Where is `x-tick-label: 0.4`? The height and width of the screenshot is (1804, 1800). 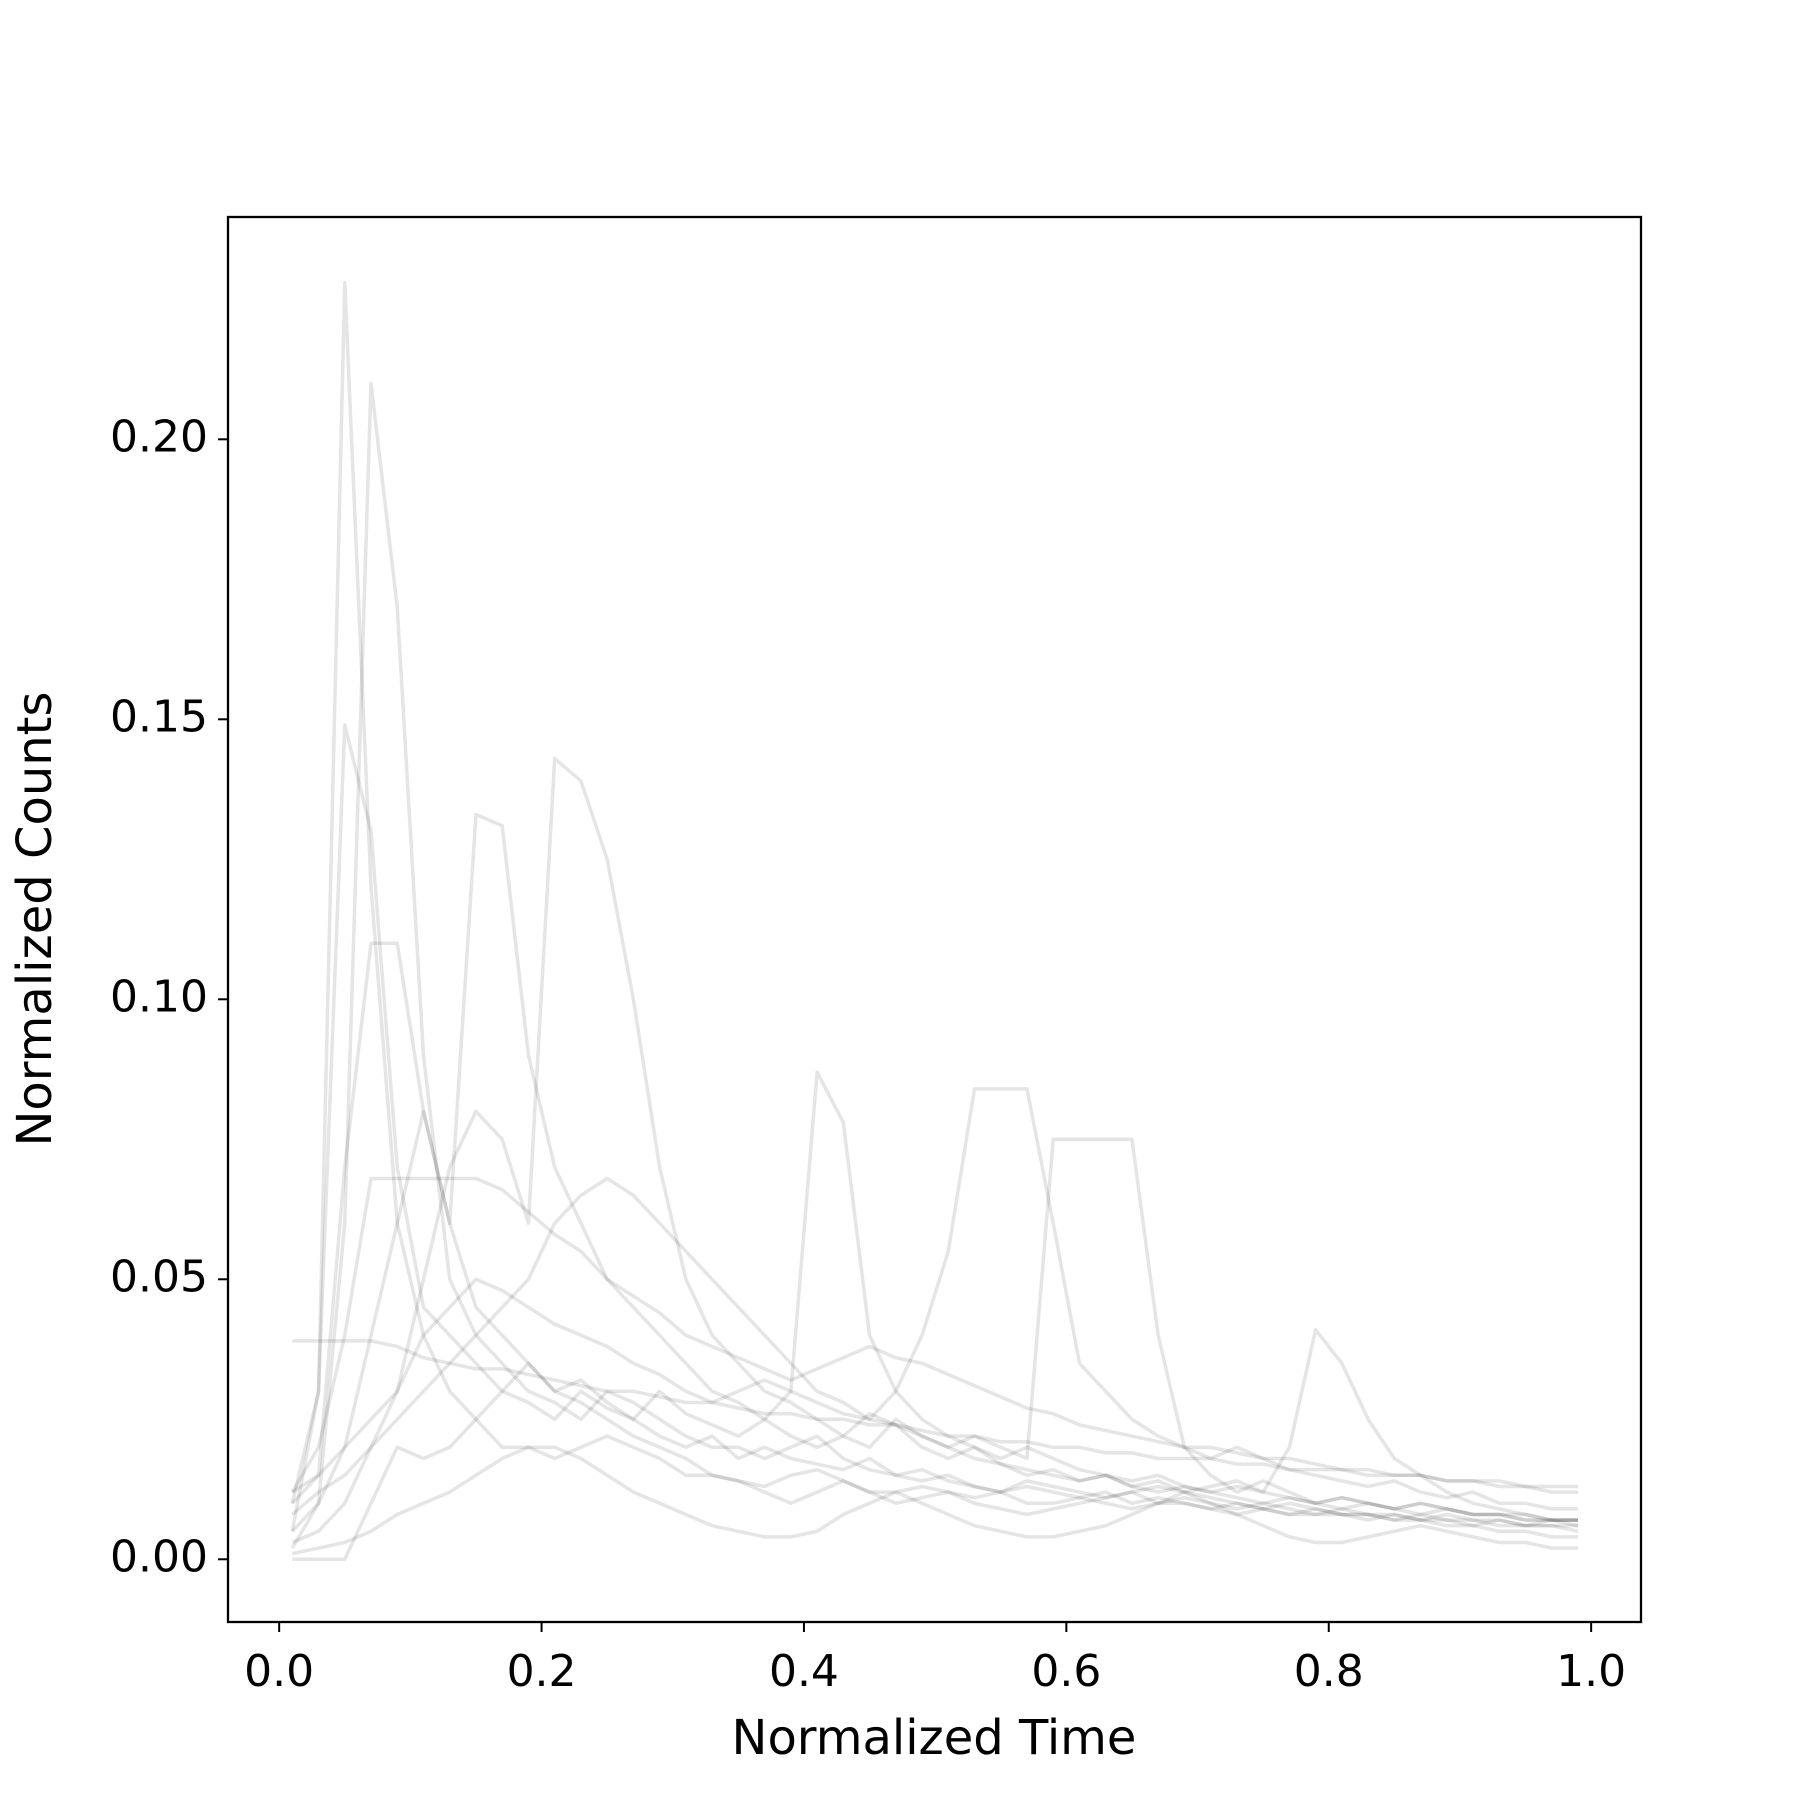 x-tick-label: 0.4 is located at coordinates (804, 1671).